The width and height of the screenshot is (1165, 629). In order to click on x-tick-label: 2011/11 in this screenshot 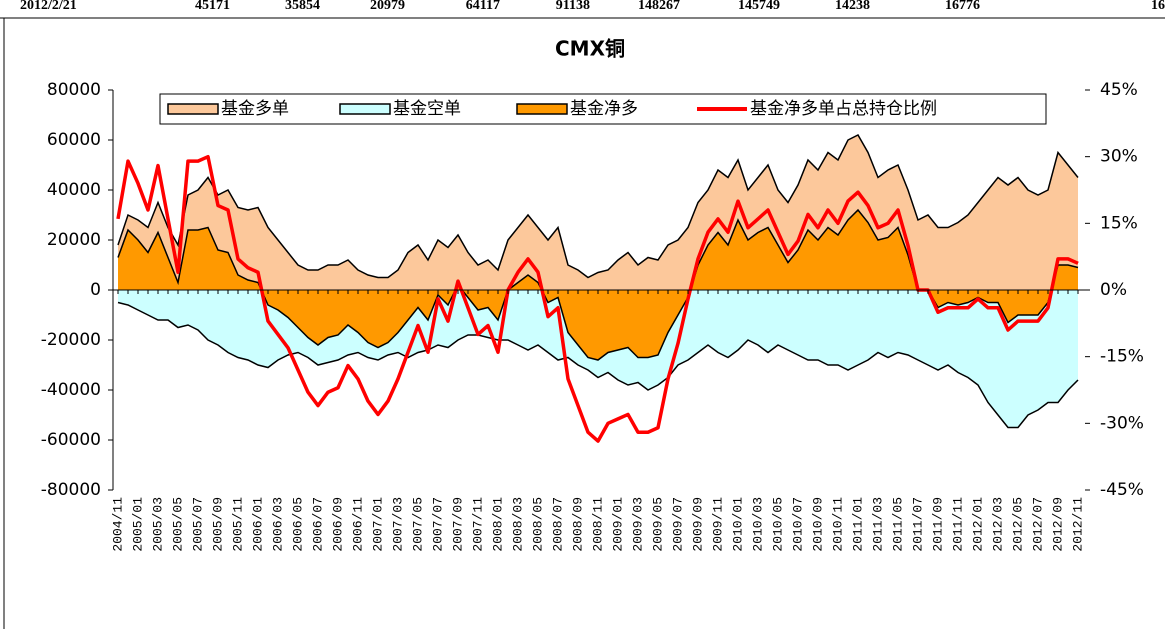, I will do `click(957, 524)`.